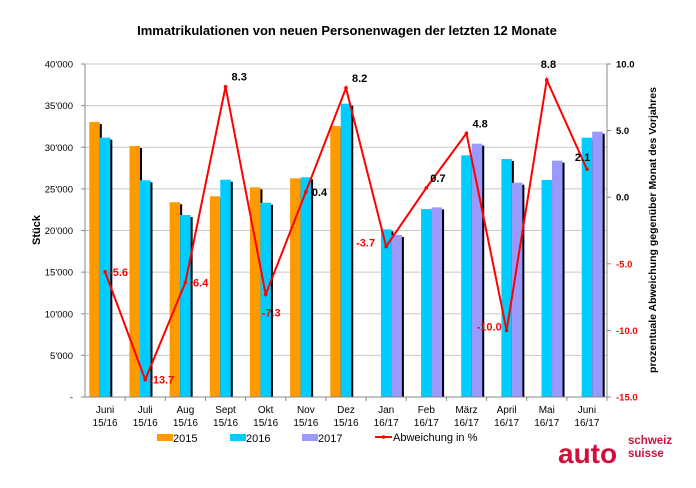 The width and height of the screenshot is (696, 488). What do you see at coordinates (383, 437) in the screenshot?
I see `legend-swatch-marker` at bounding box center [383, 437].